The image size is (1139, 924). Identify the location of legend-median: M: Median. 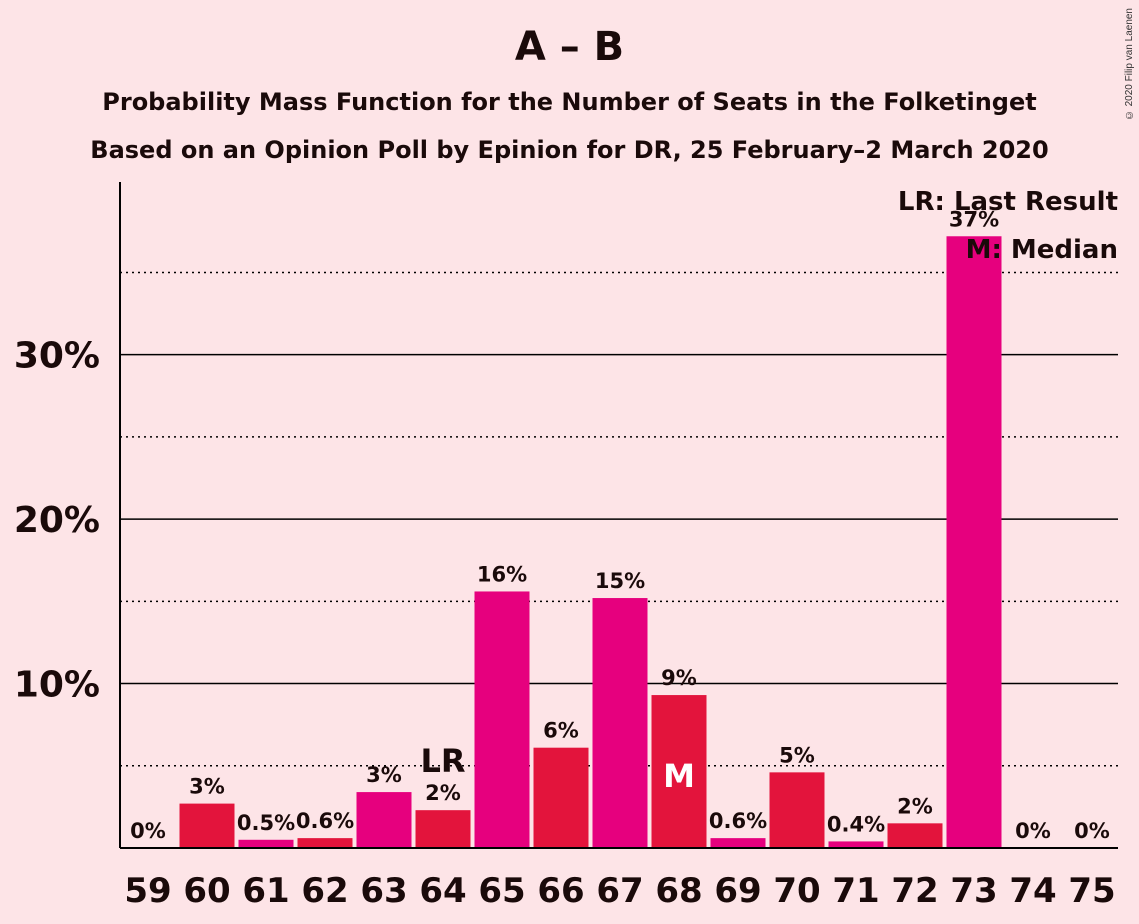
(1042, 250).